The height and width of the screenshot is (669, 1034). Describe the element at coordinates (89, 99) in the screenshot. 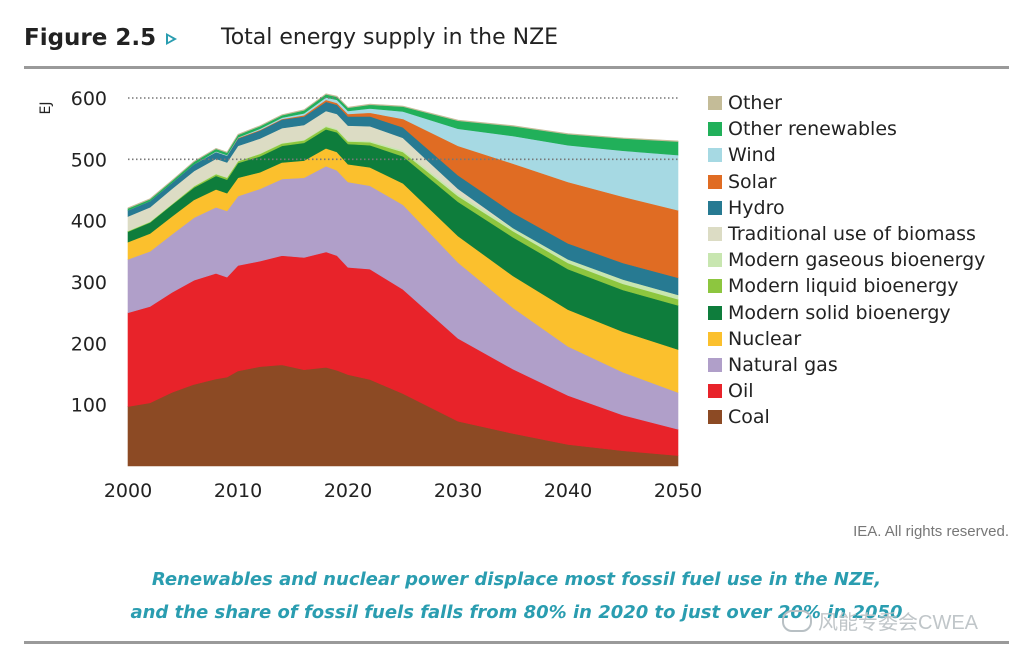

I see `y-tick-600: 600` at that location.